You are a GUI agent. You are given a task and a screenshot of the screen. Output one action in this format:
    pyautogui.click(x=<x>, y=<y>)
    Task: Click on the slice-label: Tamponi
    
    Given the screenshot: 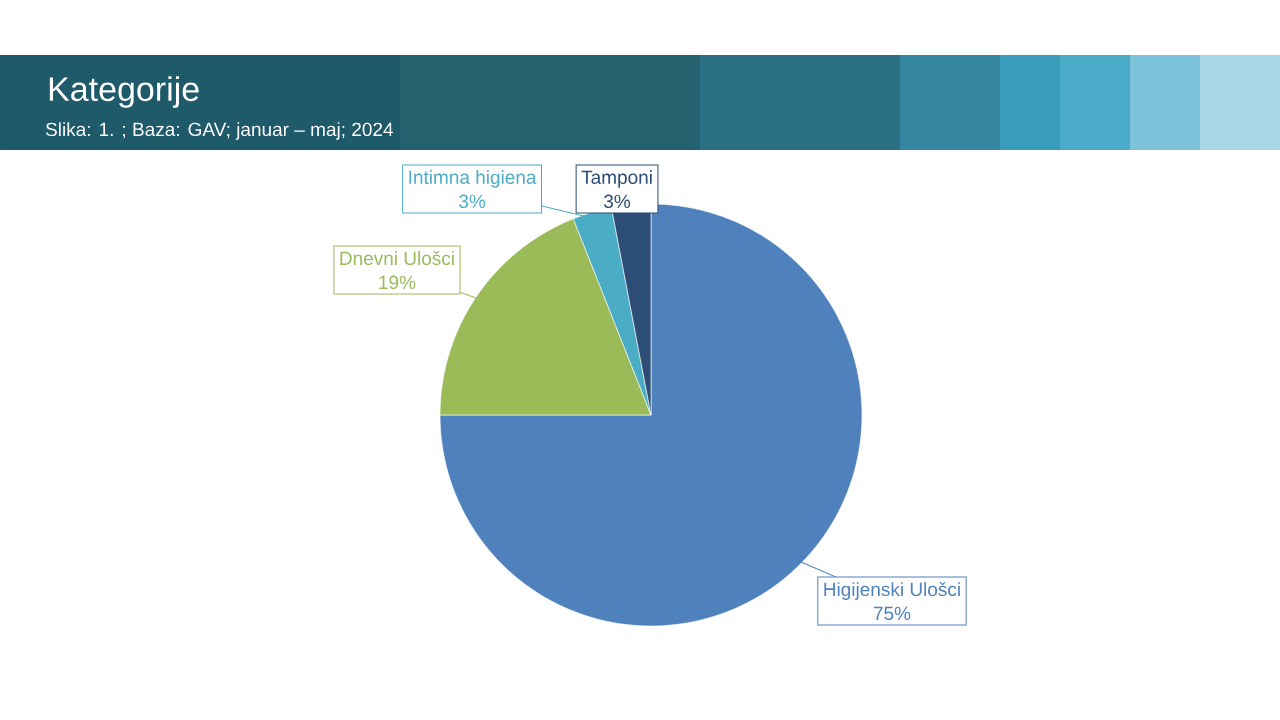 What is the action you would take?
    pyautogui.click(x=616, y=179)
    